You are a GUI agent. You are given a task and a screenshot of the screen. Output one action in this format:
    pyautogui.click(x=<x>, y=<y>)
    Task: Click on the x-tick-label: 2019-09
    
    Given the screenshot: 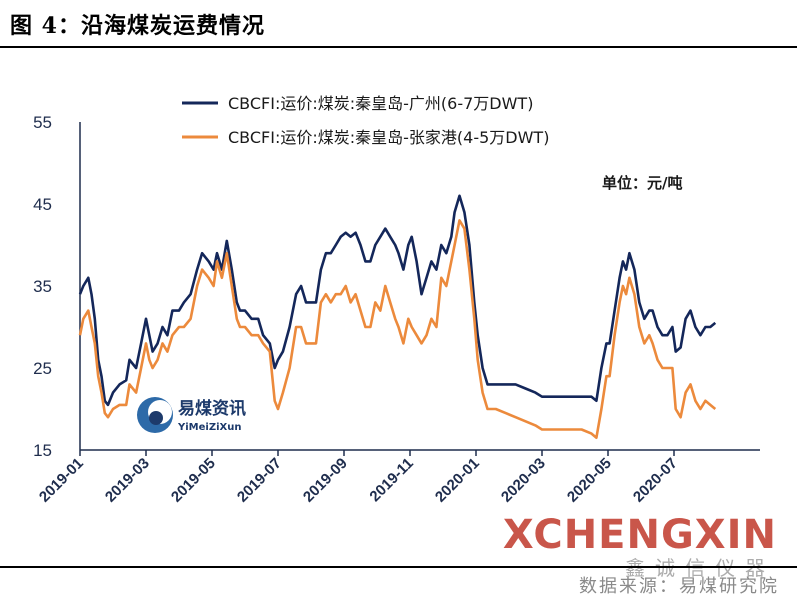 What is the action you would take?
    pyautogui.click(x=325, y=480)
    